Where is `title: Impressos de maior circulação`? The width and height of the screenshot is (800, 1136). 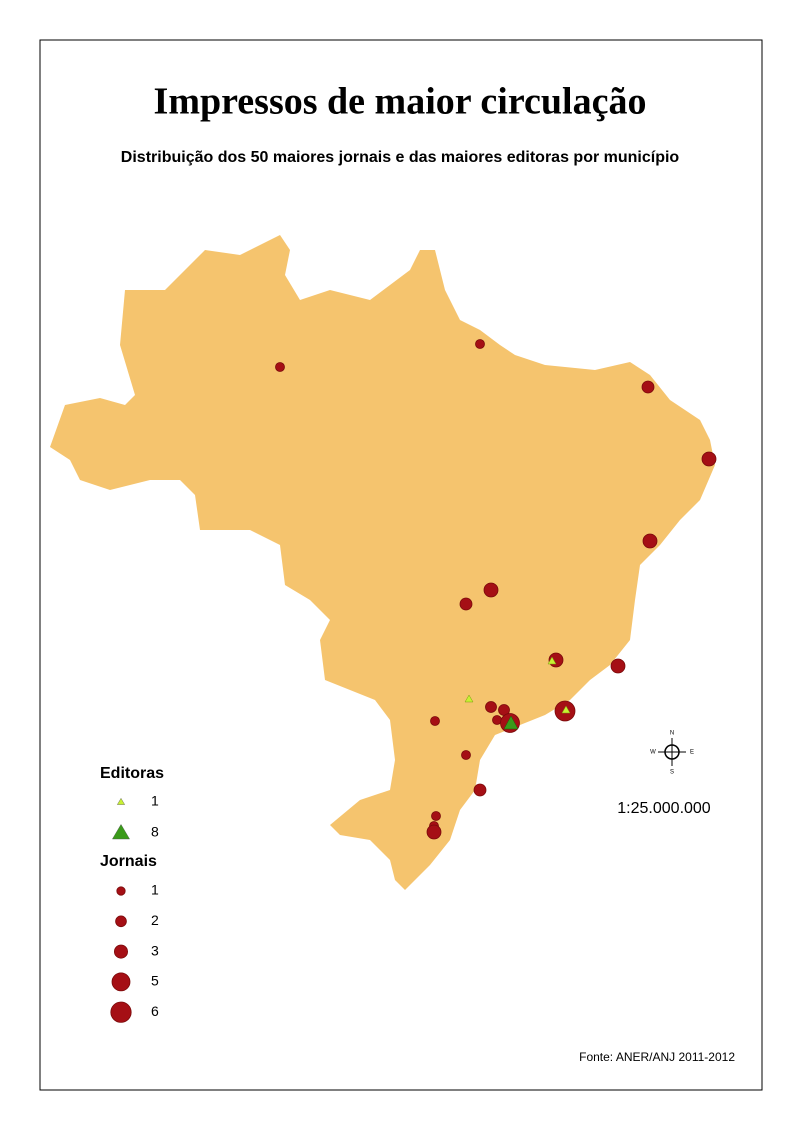 title: Impressos de maior circulação is located at coordinates (400, 102).